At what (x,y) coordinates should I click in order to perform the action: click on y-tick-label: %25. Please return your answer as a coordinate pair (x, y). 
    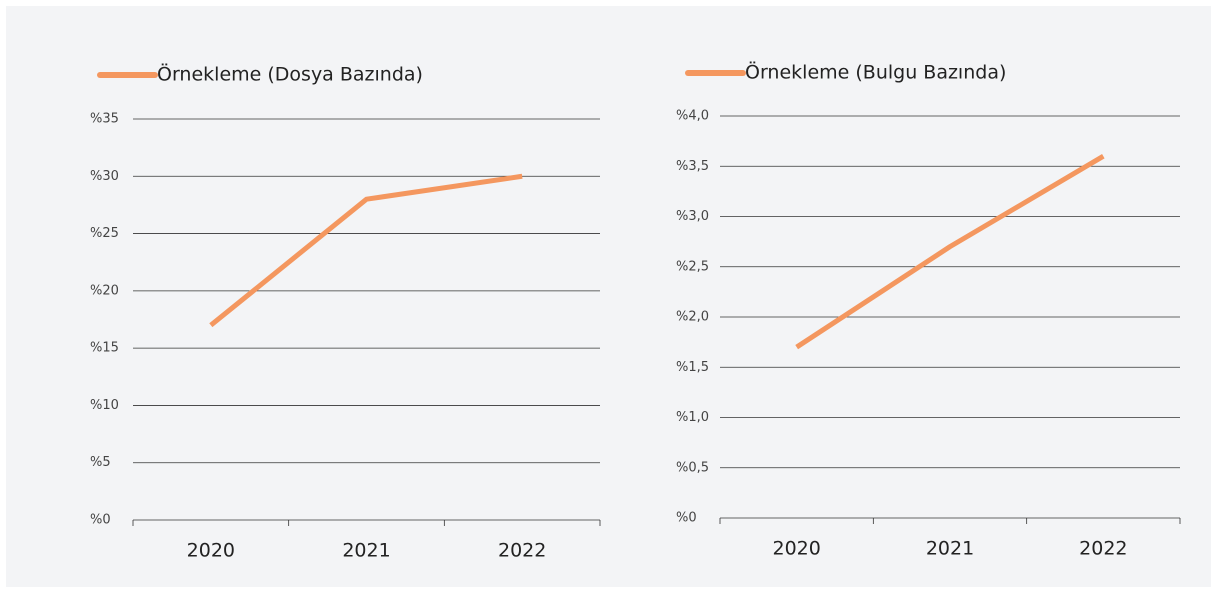
    Looking at the image, I should click on (104, 233).